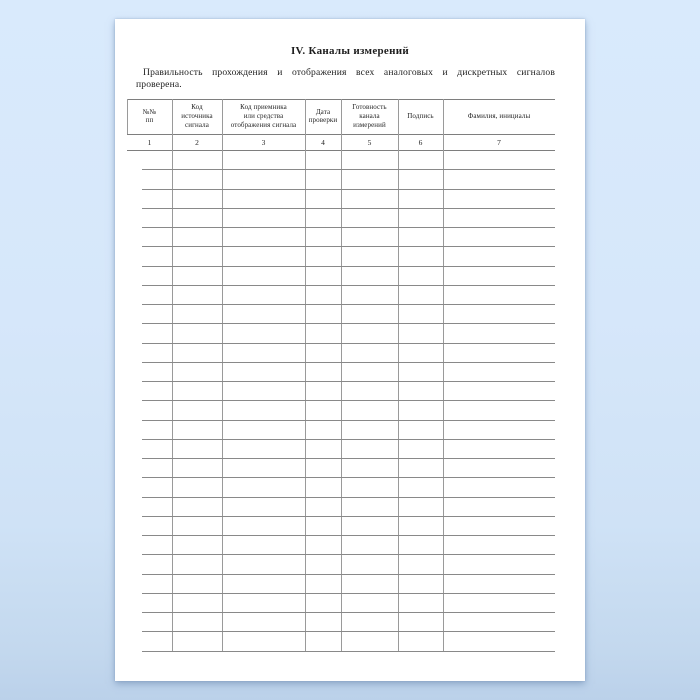  What do you see at coordinates (323, 116) in the screenshot?
I see `column-header-4: Дата проверки` at bounding box center [323, 116].